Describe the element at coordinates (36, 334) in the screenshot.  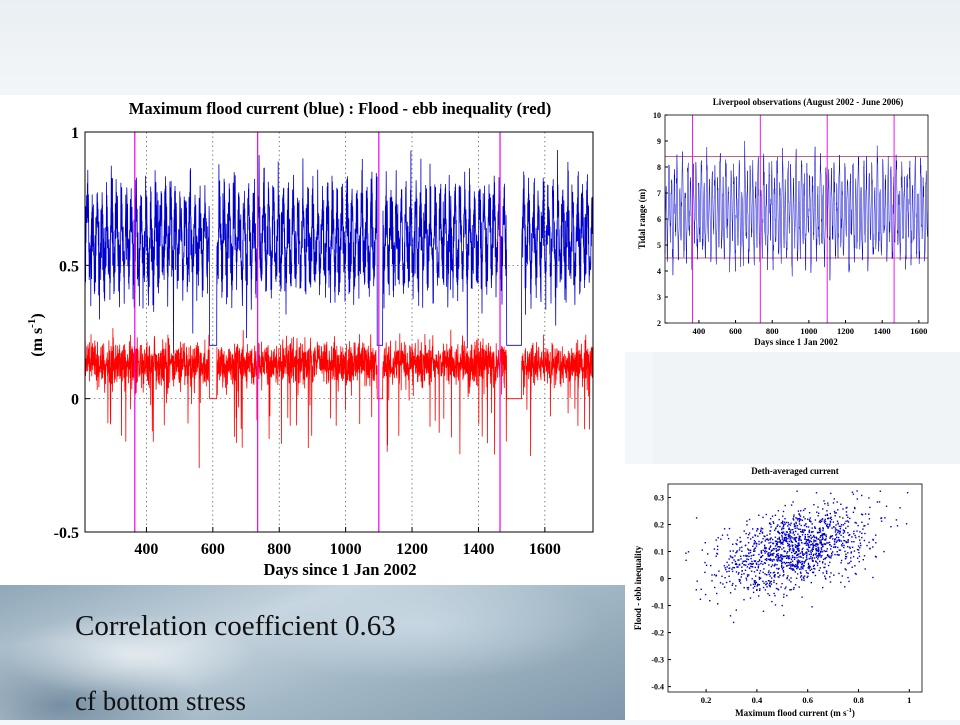
I see `main-chart-ylabel: (m s-1)` at that location.